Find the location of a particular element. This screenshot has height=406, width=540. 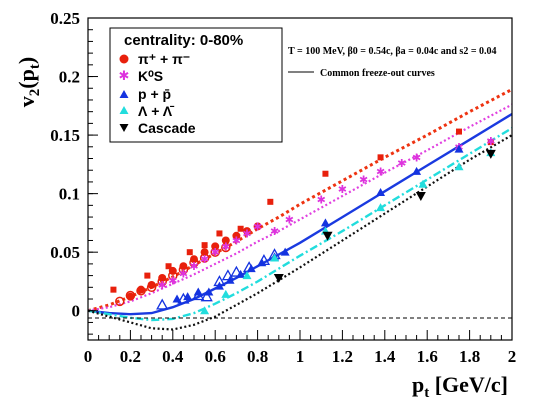

y-tick-label: 0.1 is located at coordinates (69, 194).